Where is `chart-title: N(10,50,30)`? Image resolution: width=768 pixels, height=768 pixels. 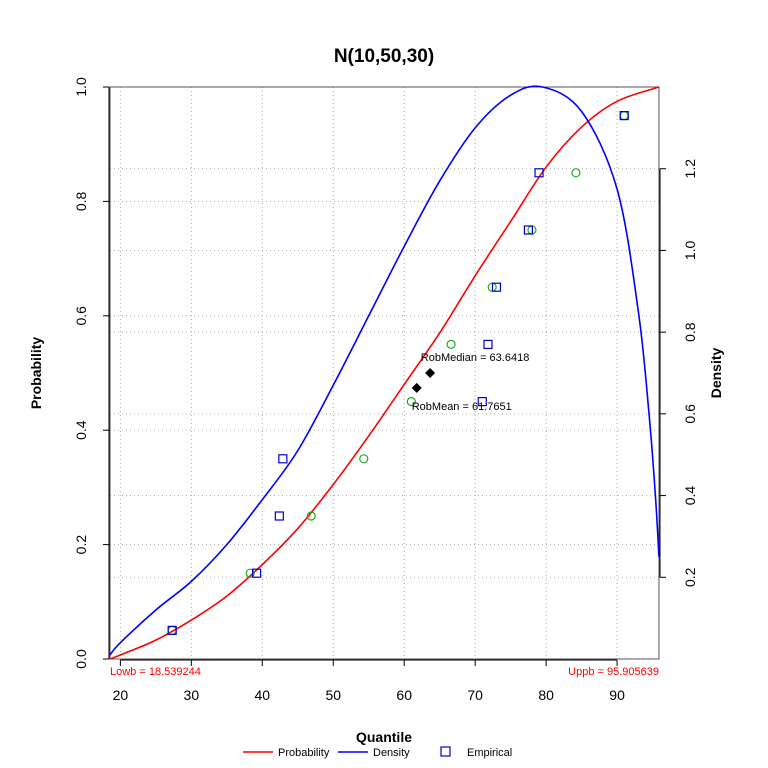
chart-title: N(10,50,30) is located at coordinates (384, 56).